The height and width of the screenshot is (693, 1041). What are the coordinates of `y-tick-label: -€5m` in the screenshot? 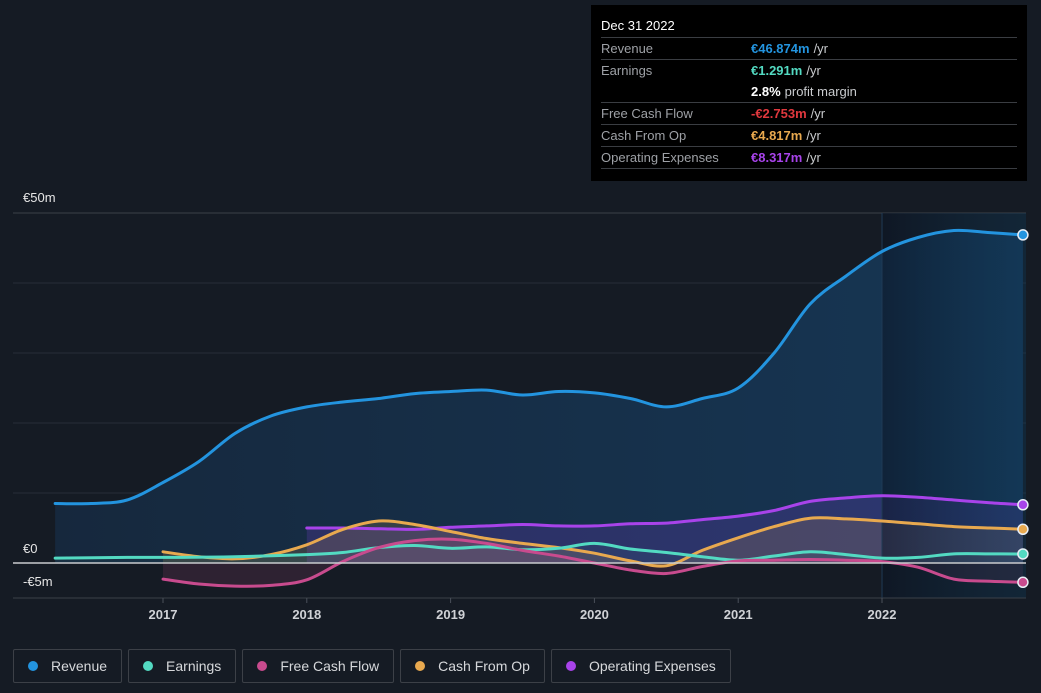 It's located at (38, 581).